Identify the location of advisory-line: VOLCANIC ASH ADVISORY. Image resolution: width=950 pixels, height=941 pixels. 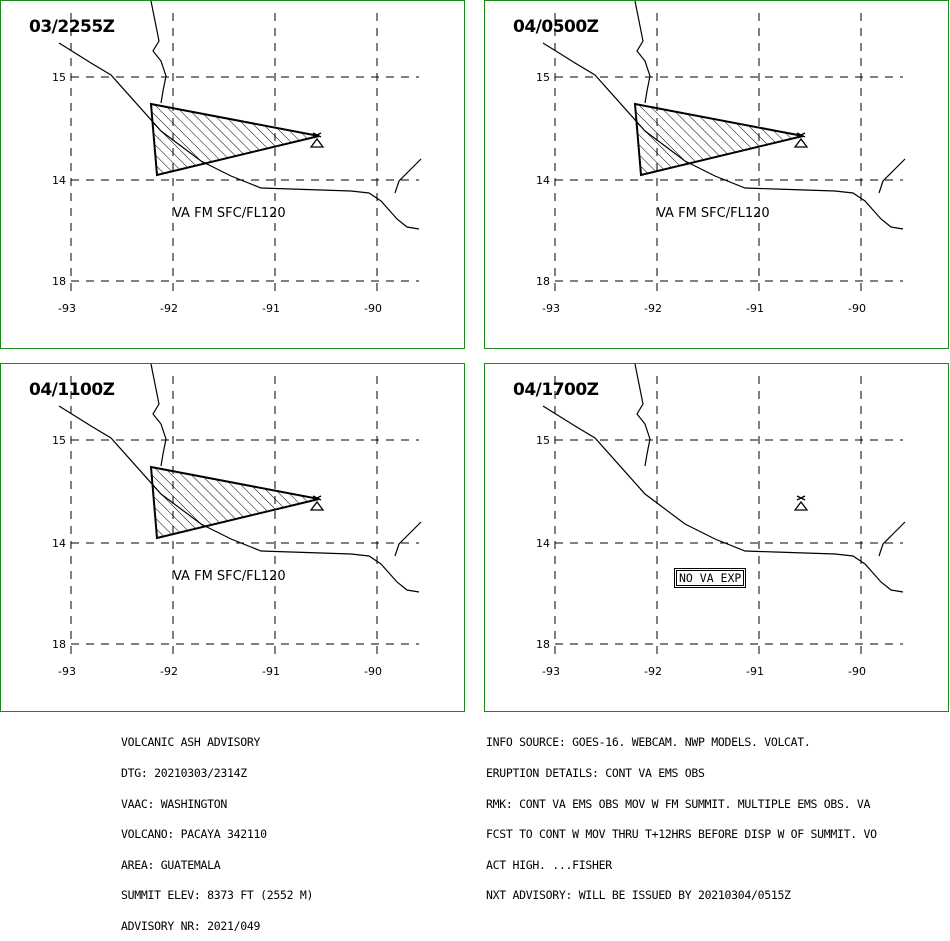
(191, 742).